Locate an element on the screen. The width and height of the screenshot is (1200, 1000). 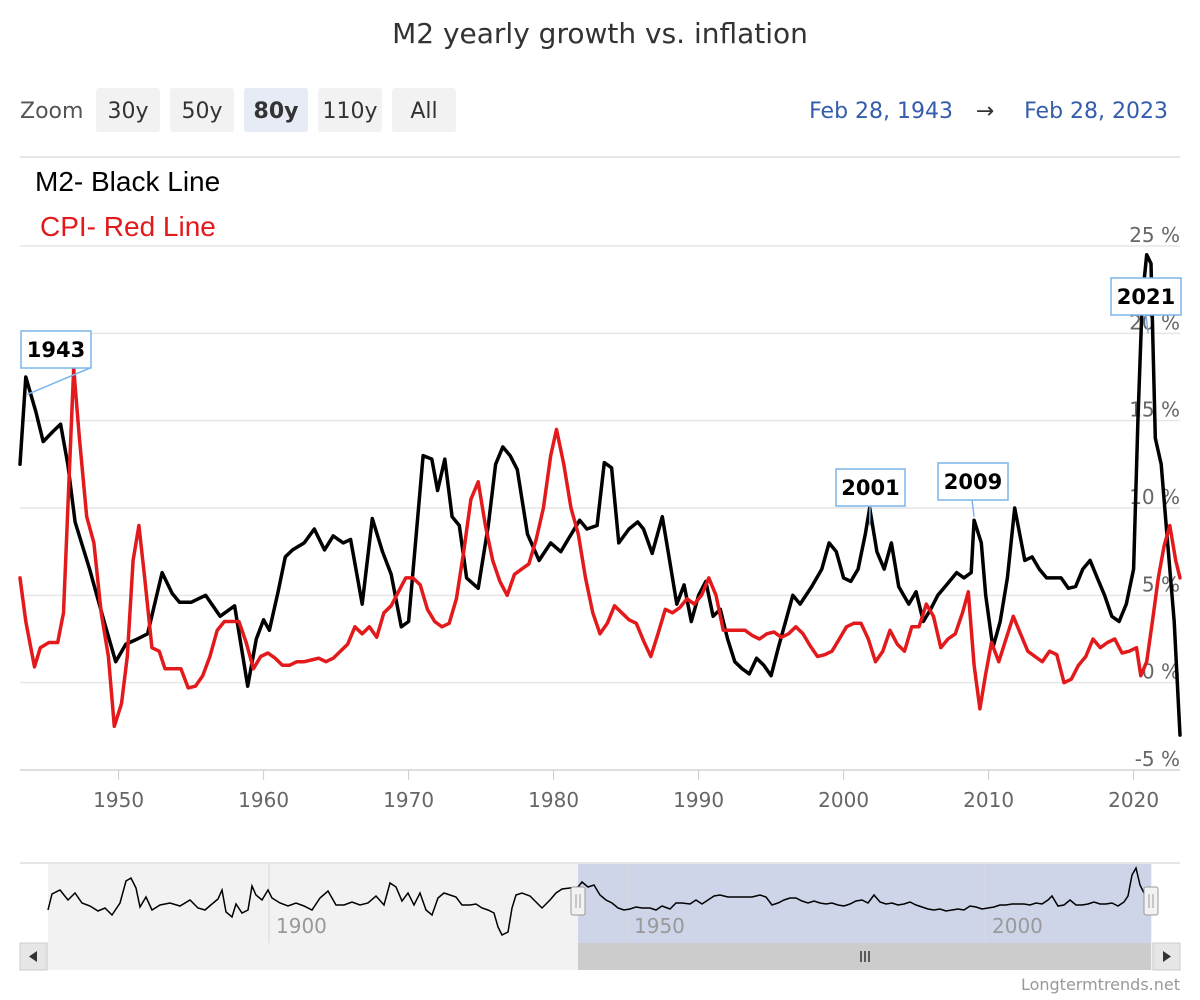
zoom-button-110y: 110y is located at coordinates (350, 110).